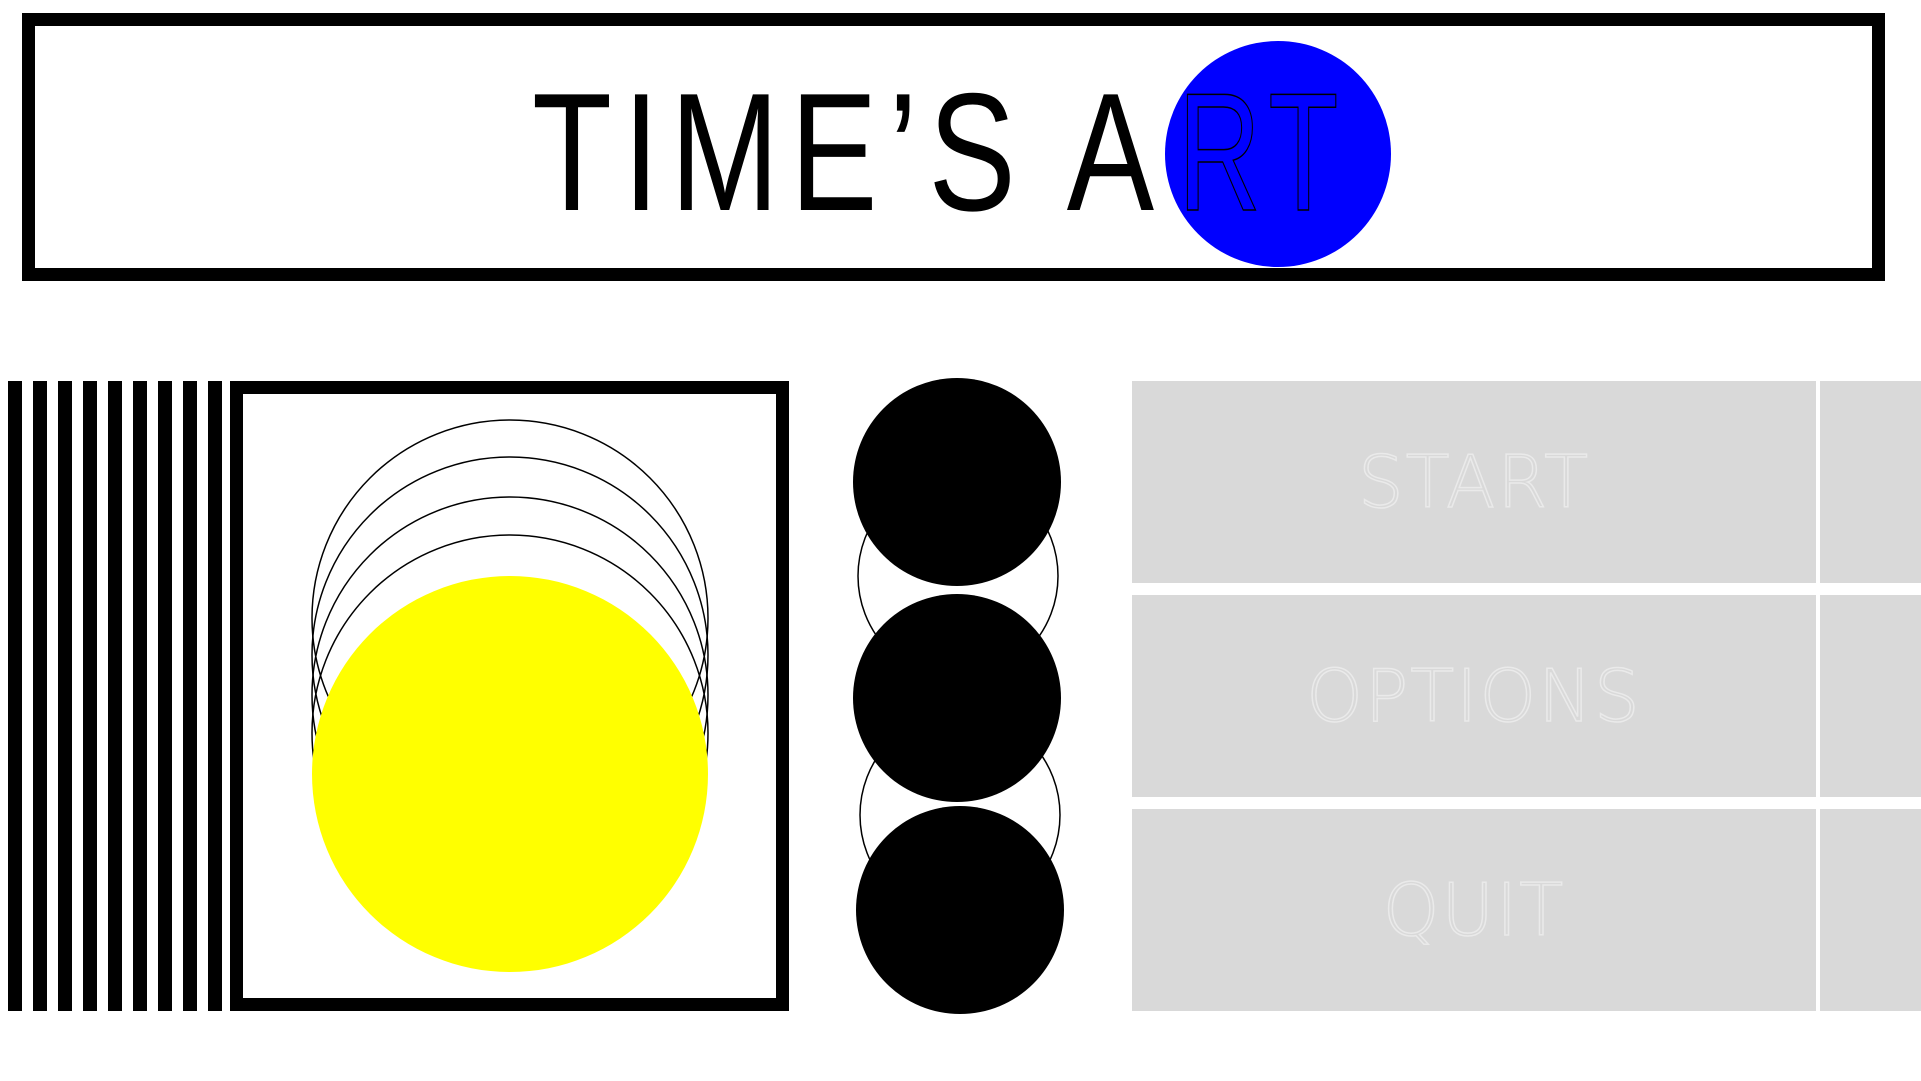 The image size is (1921, 1081). Describe the element at coordinates (848, 152) in the screenshot. I see `game-title-prefix: TIME’S A` at that location.